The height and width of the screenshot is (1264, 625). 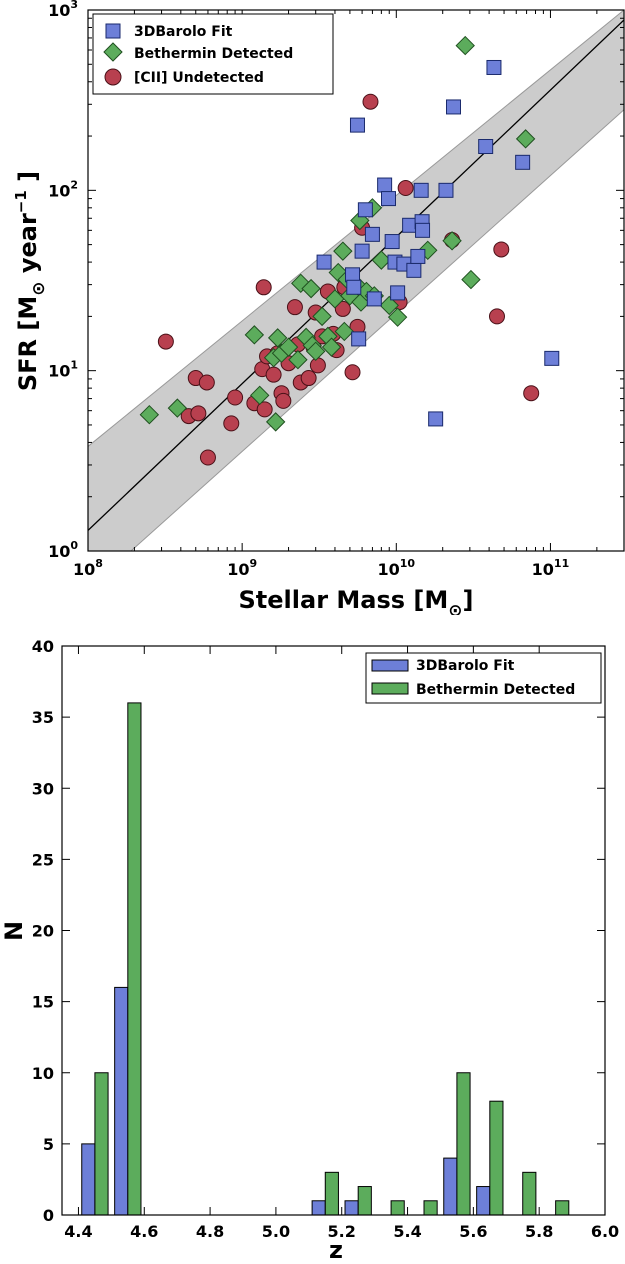 I want to click on y-tick-label: 10³, so click(x=63, y=10).